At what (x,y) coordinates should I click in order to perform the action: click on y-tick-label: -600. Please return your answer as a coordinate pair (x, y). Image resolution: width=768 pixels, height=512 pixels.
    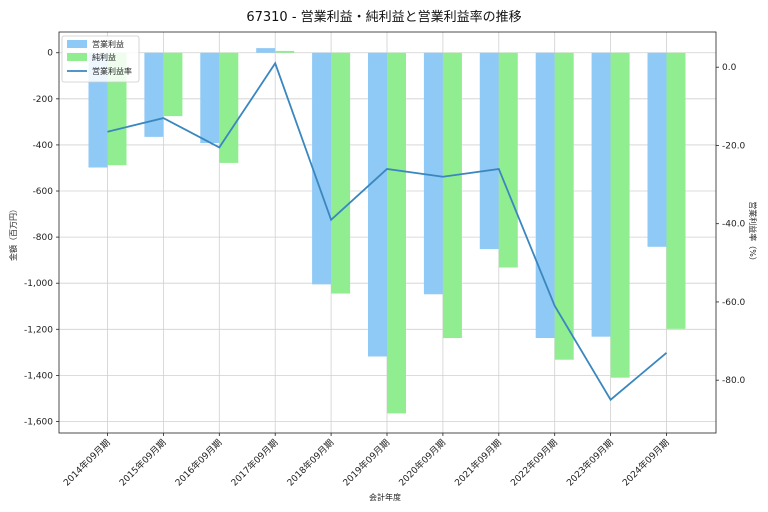
    Looking at the image, I should click on (43, 192).